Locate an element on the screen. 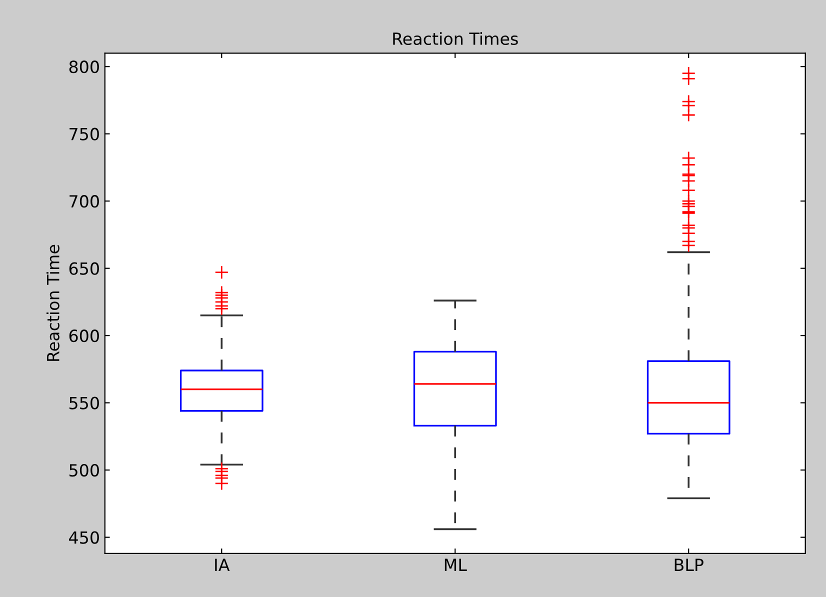 This screenshot has height=597, width=826. x-tick-label: ML is located at coordinates (455, 564).